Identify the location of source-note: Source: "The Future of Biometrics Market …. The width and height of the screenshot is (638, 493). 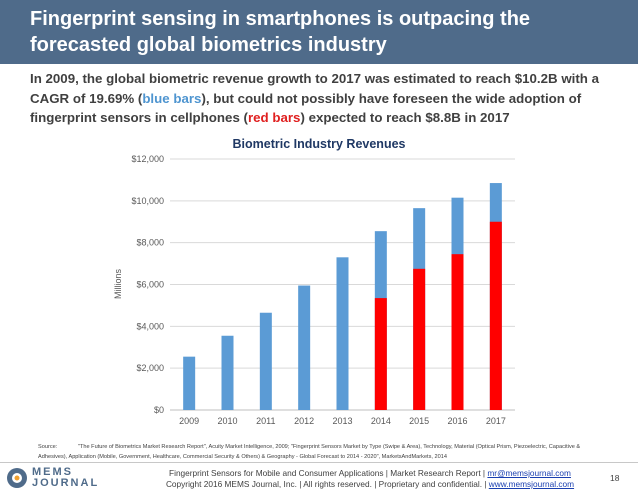
(318, 452).